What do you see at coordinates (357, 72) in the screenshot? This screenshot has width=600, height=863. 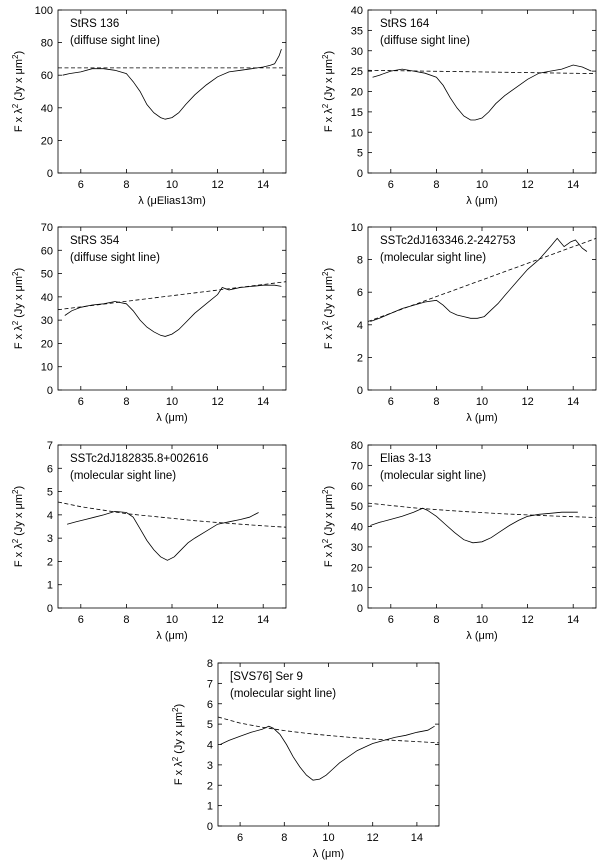 I see `y-tick-label: 25` at bounding box center [357, 72].